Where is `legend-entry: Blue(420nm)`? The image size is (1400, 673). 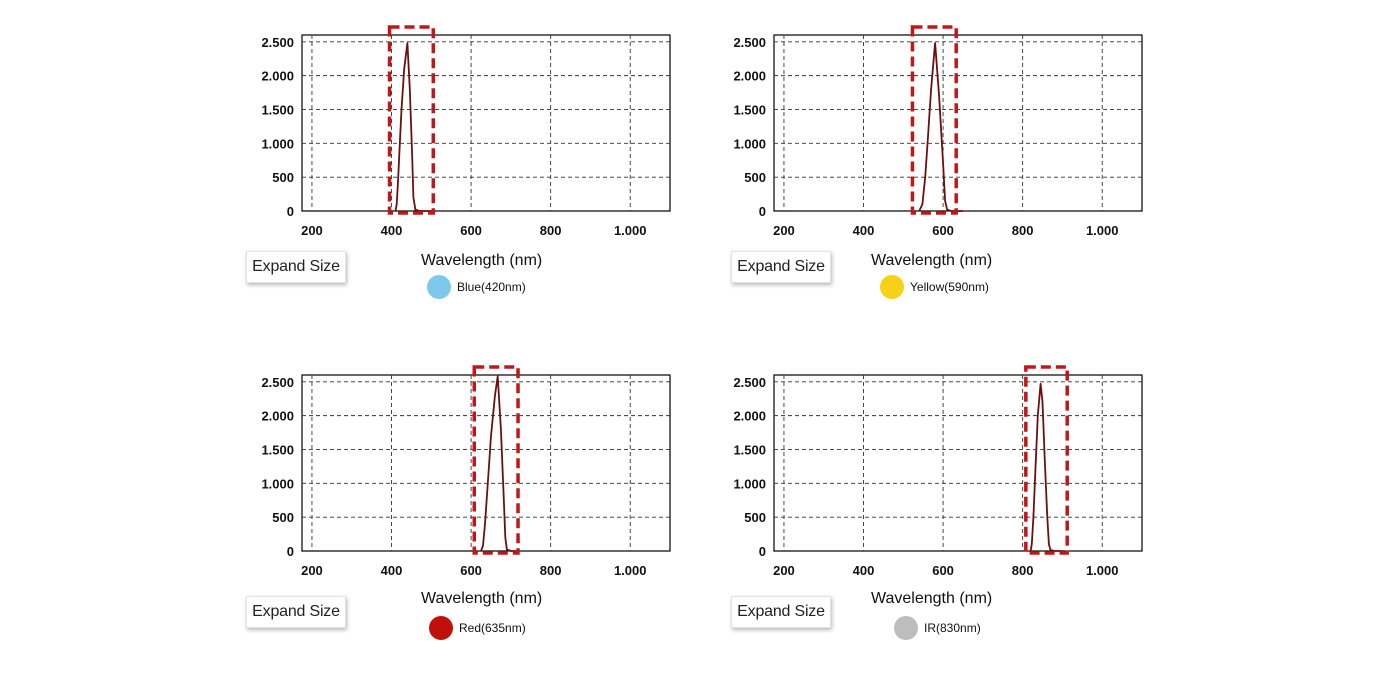 legend-entry: Blue(420nm) is located at coordinates (476, 287).